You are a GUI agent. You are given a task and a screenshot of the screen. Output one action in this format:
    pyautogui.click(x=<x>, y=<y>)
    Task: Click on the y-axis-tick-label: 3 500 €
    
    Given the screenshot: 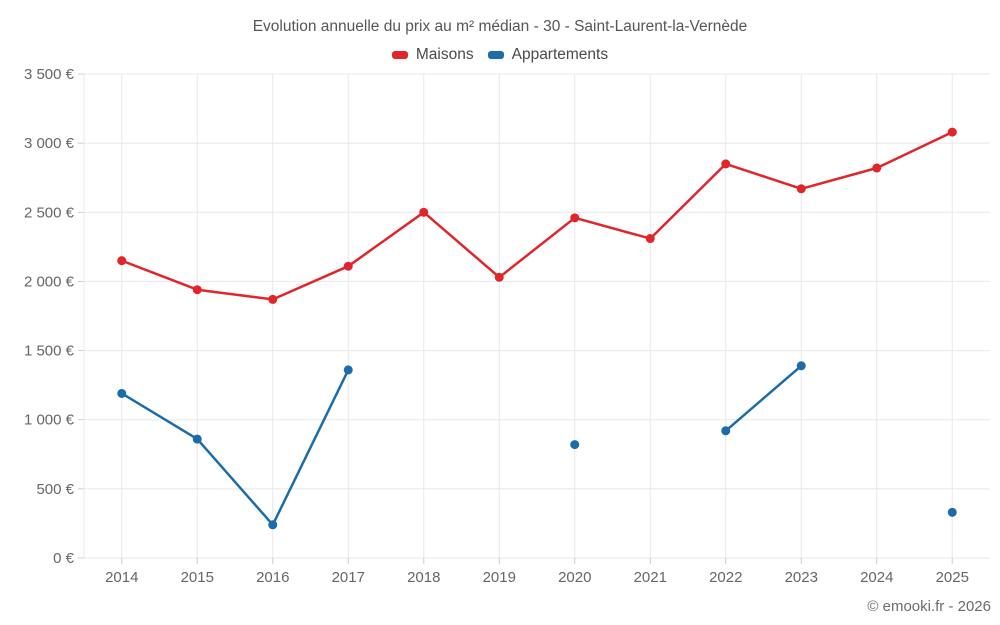 What is the action you would take?
    pyautogui.click(x=49, y=74)
    